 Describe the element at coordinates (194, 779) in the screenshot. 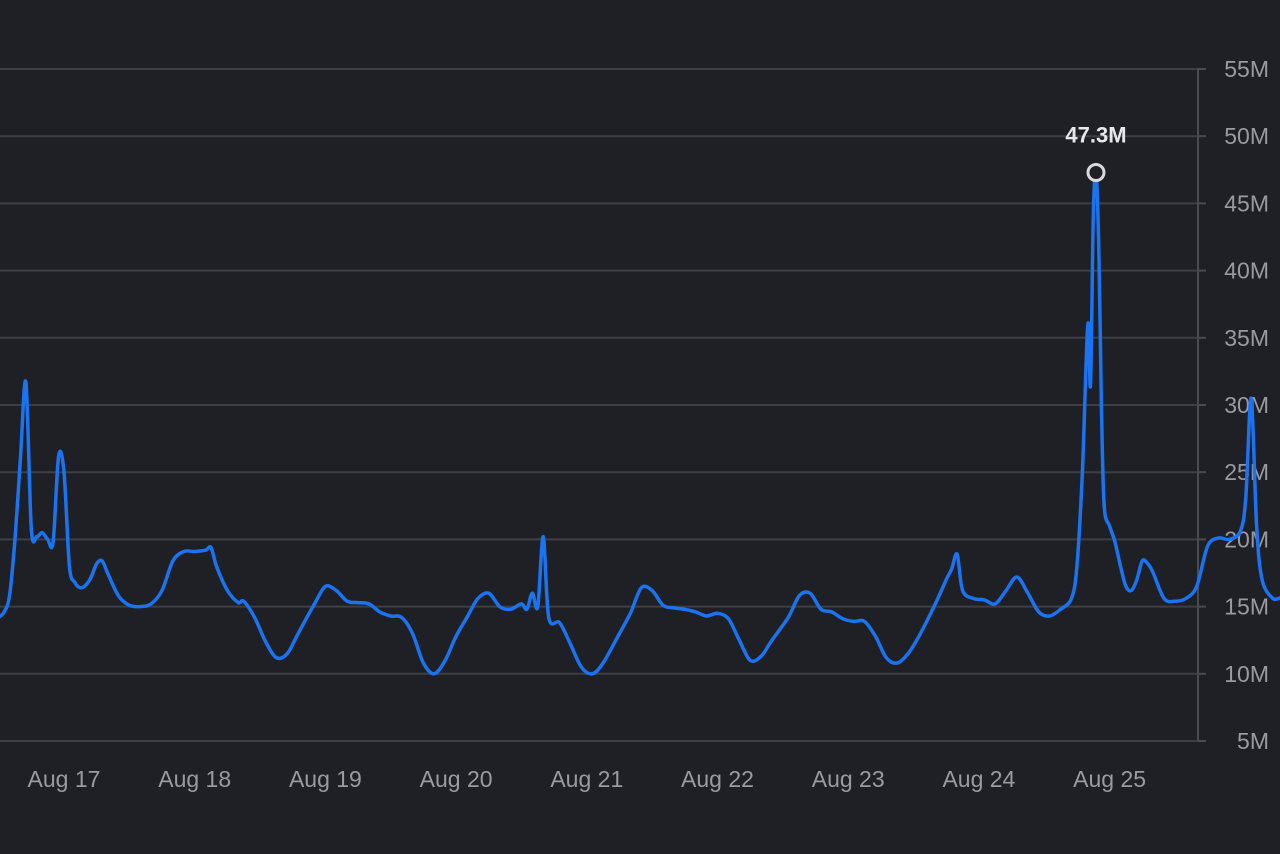

I see `x-tick-label: Aug 18` at that location.